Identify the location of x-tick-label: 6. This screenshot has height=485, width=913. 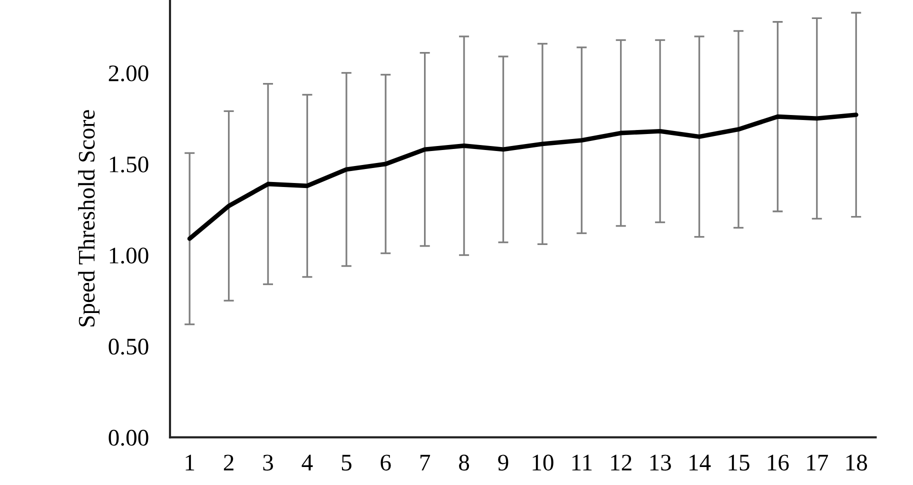
(385, 462).